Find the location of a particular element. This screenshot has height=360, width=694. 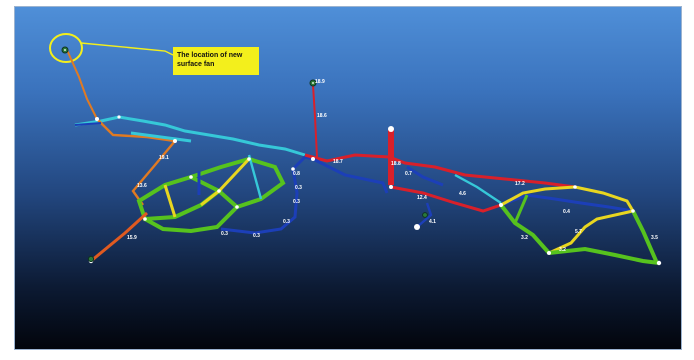

callout-text: The location of new surface fan is located at coordinates (210, 60).